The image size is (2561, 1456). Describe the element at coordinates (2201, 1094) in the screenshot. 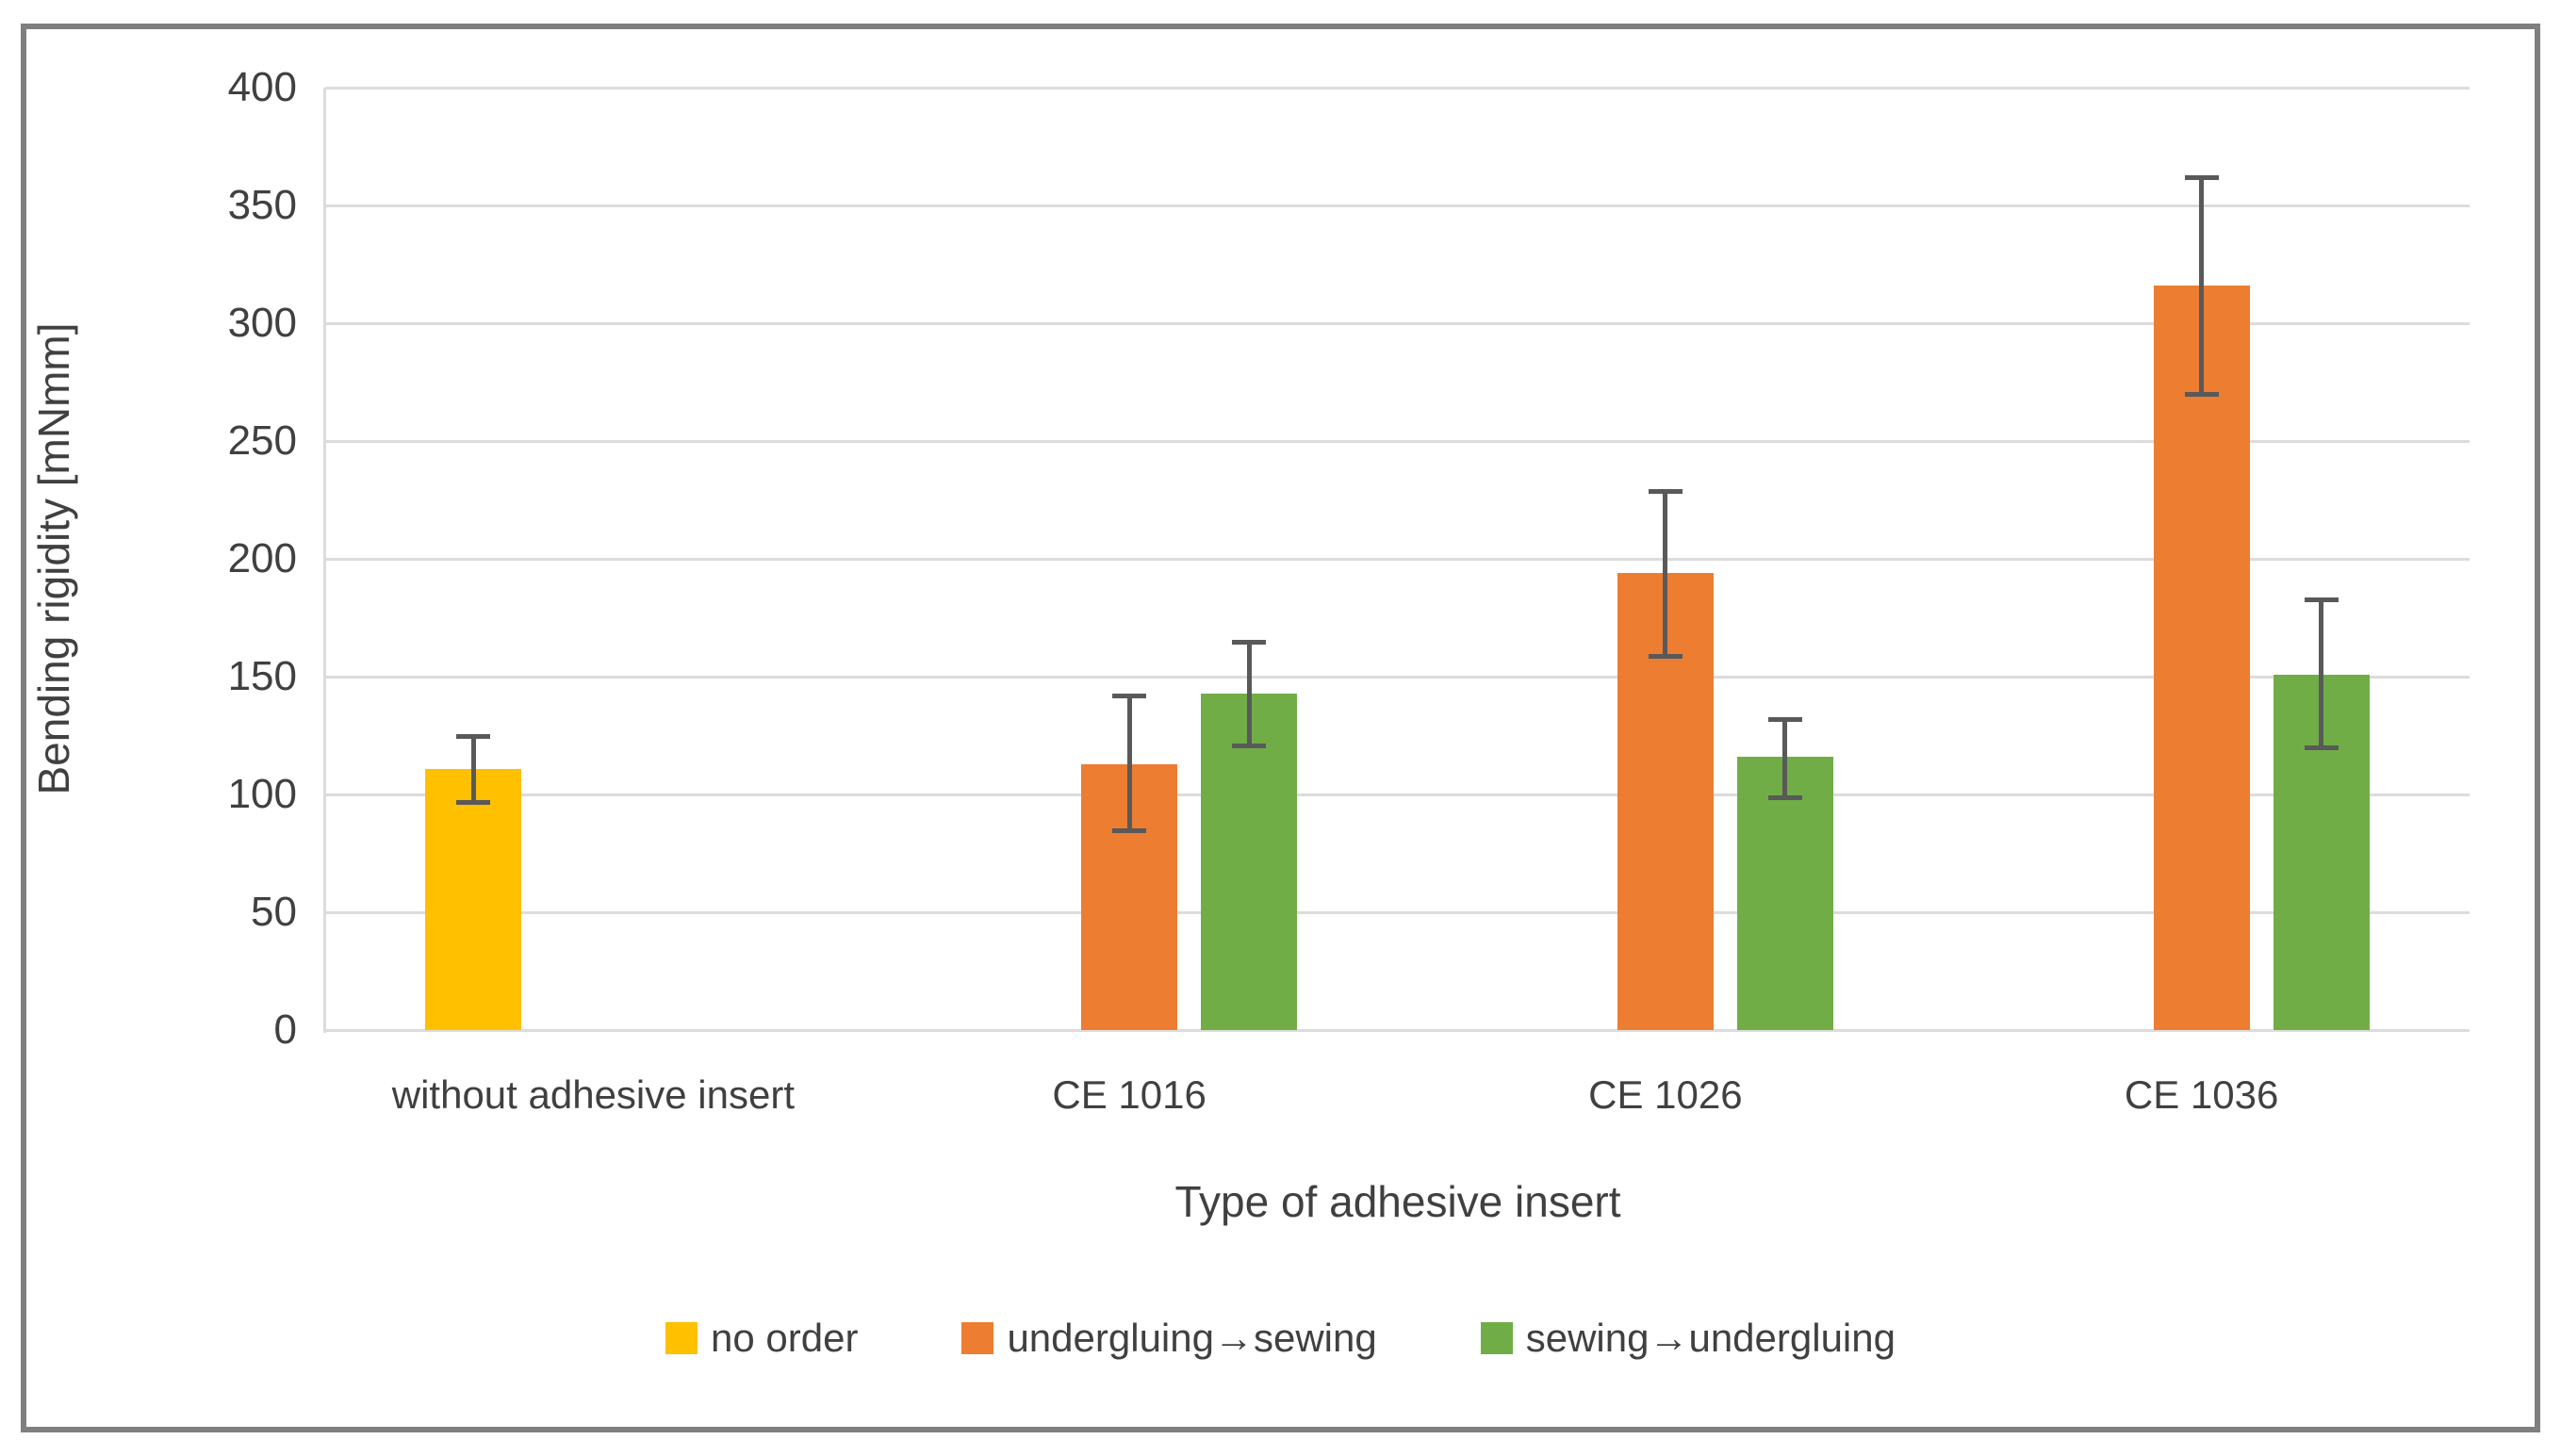

I see `x-tick-label: CE 1036` at that location.